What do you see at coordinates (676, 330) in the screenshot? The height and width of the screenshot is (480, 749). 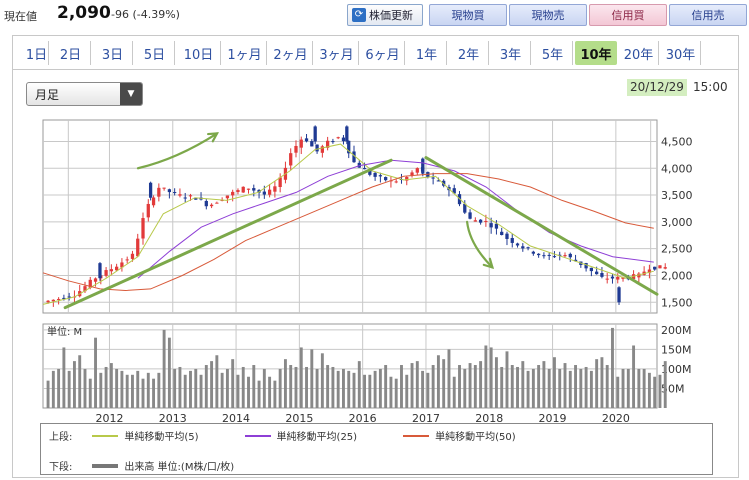 I see `volume-y-tick-label: 200M` at bounding box center [676, 330].